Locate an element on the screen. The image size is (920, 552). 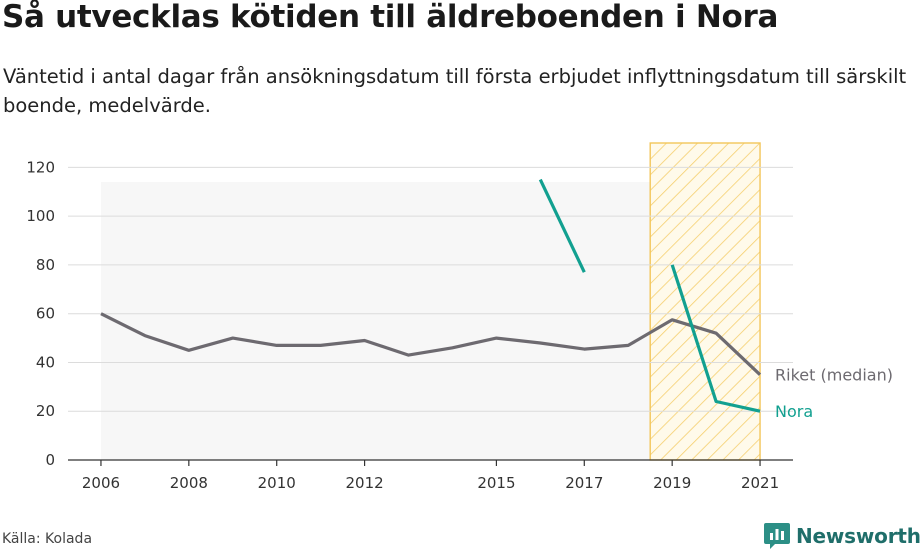
x-tick-label: 2006 is located at coordinates (101, 483).